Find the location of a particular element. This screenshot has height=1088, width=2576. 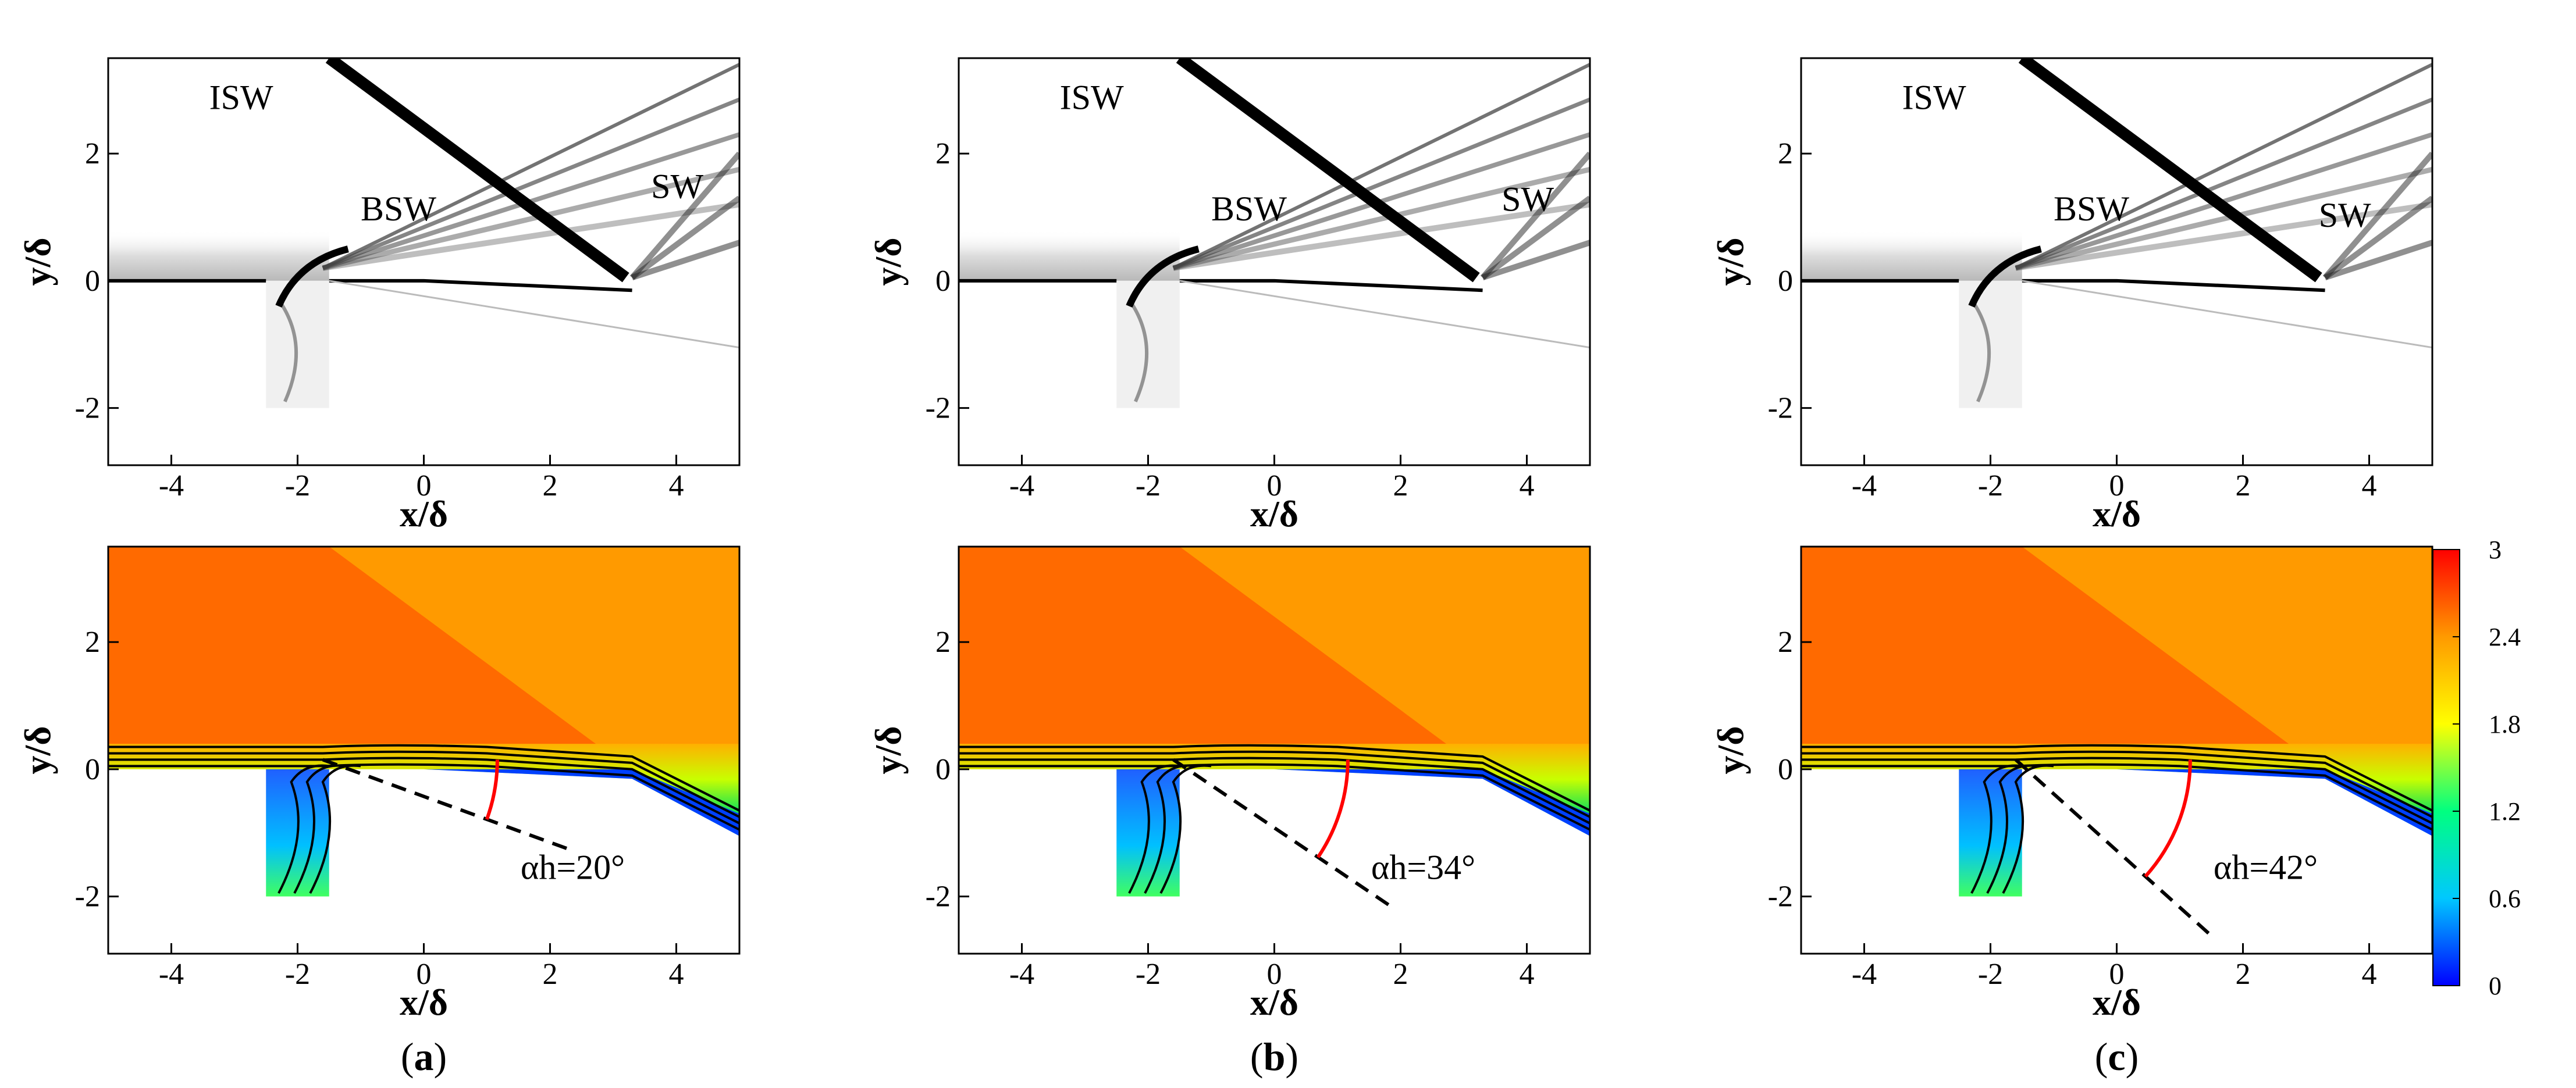

panel-caption: (a) is located at coordinates (424, 1057).